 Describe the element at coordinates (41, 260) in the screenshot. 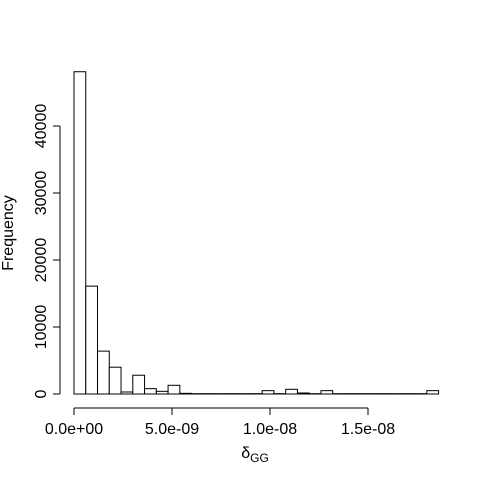

I see `y-tick-label-2: 20000` at that location.